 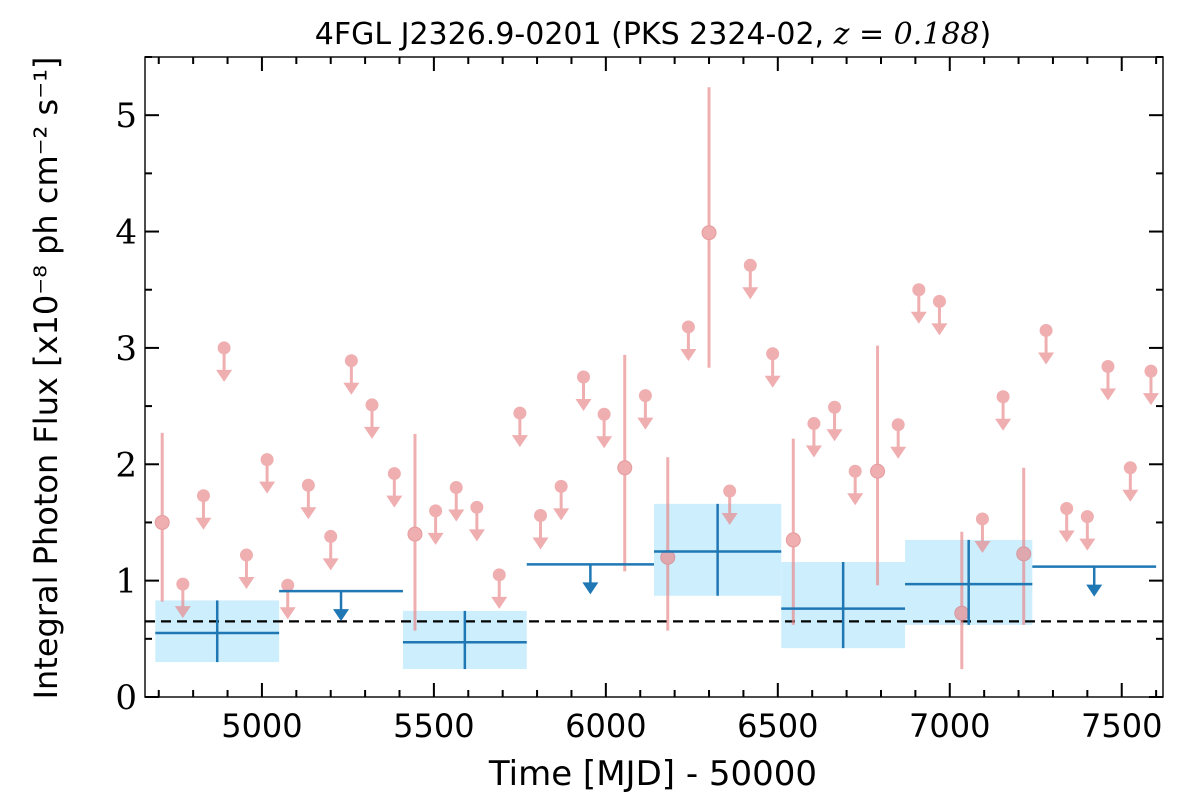 I want to click on long-bin-ul-arrow, so click(x=590, y=588).